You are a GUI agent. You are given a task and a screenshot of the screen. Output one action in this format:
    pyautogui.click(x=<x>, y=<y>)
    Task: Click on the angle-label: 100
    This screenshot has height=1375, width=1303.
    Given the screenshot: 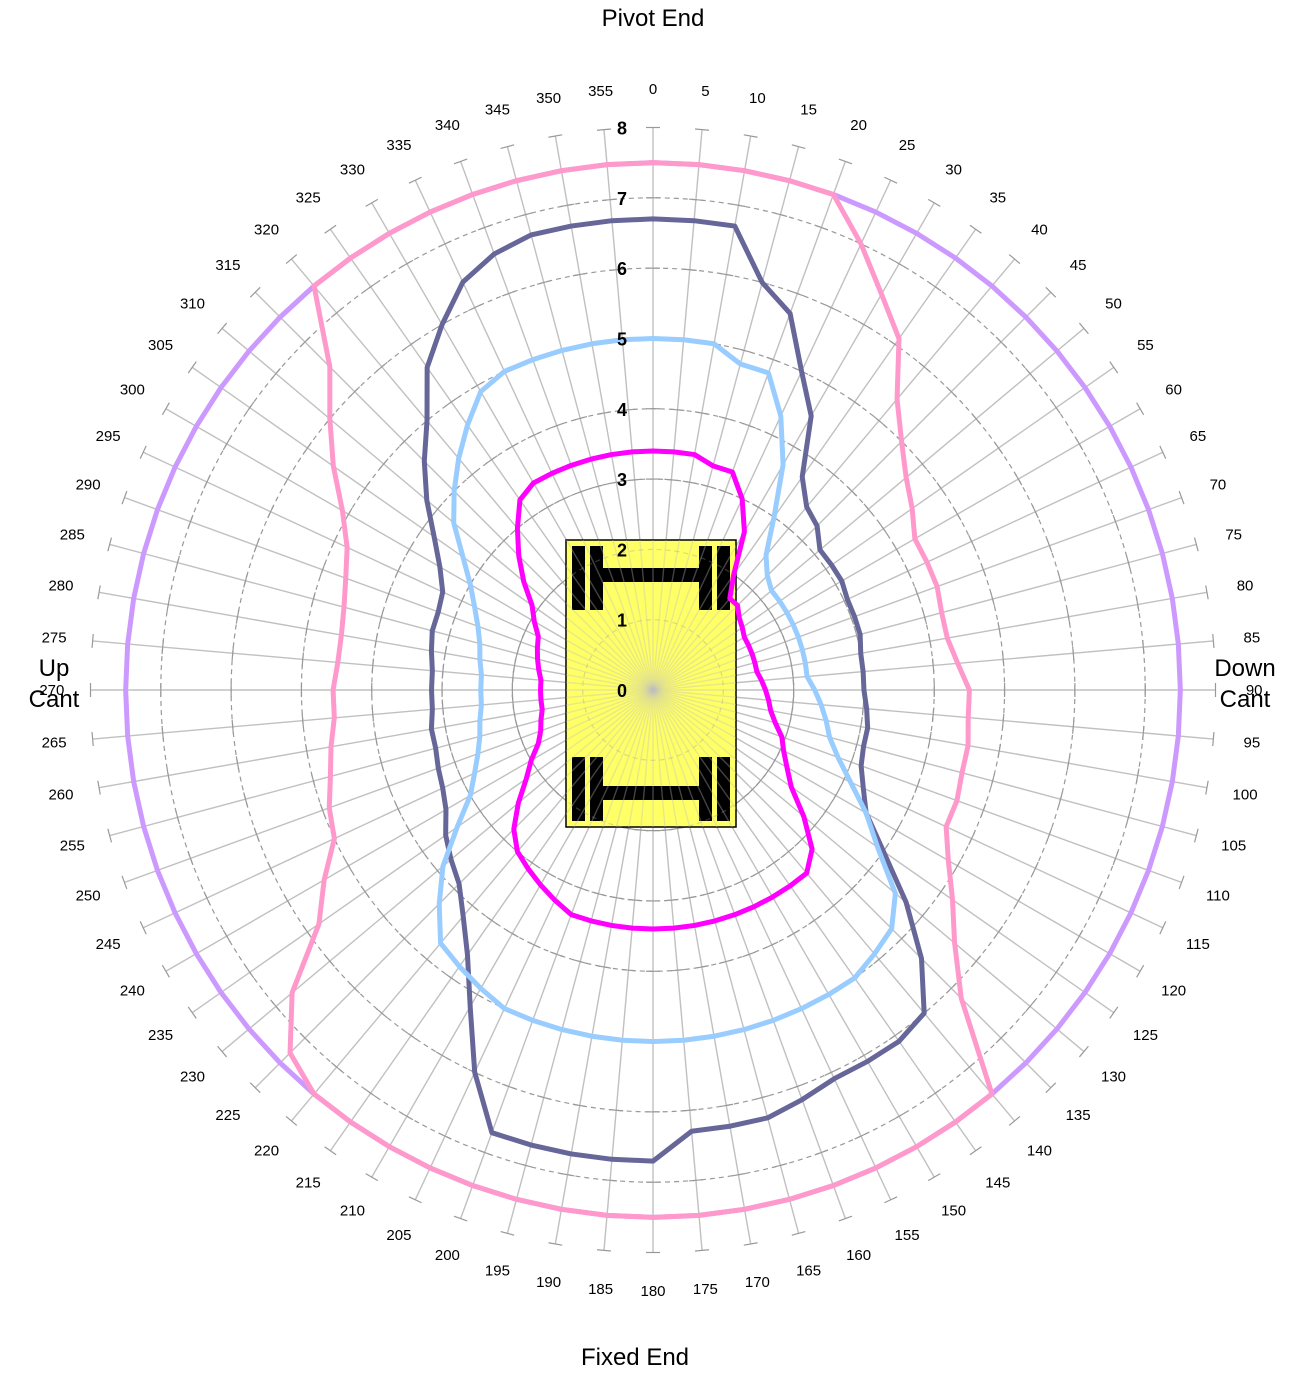 What is the action you would take?
    pyautogui.click(x=1245, y=794)
    